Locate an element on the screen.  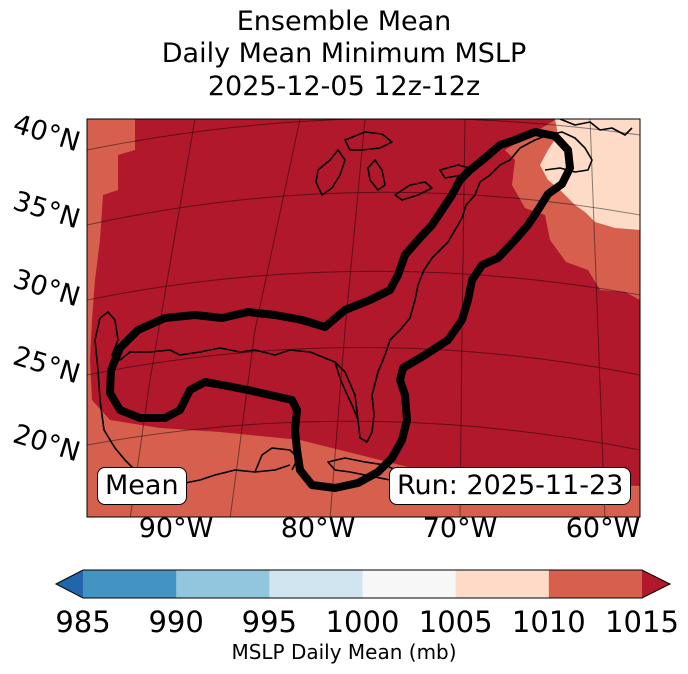
colorbar-tick-label: 1010 is located at coordinates (548, 622).